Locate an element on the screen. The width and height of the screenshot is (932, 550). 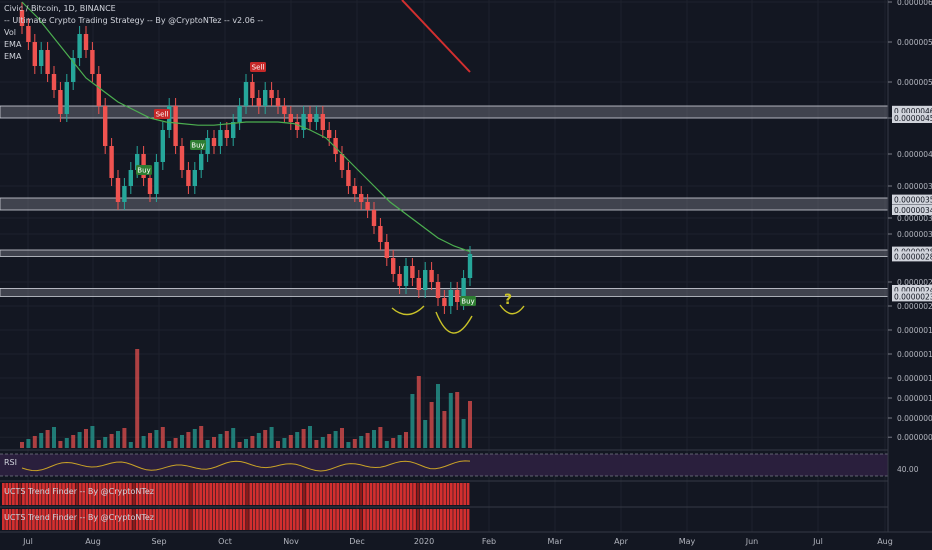
downtrend-line is located at coordinates (436, 36).